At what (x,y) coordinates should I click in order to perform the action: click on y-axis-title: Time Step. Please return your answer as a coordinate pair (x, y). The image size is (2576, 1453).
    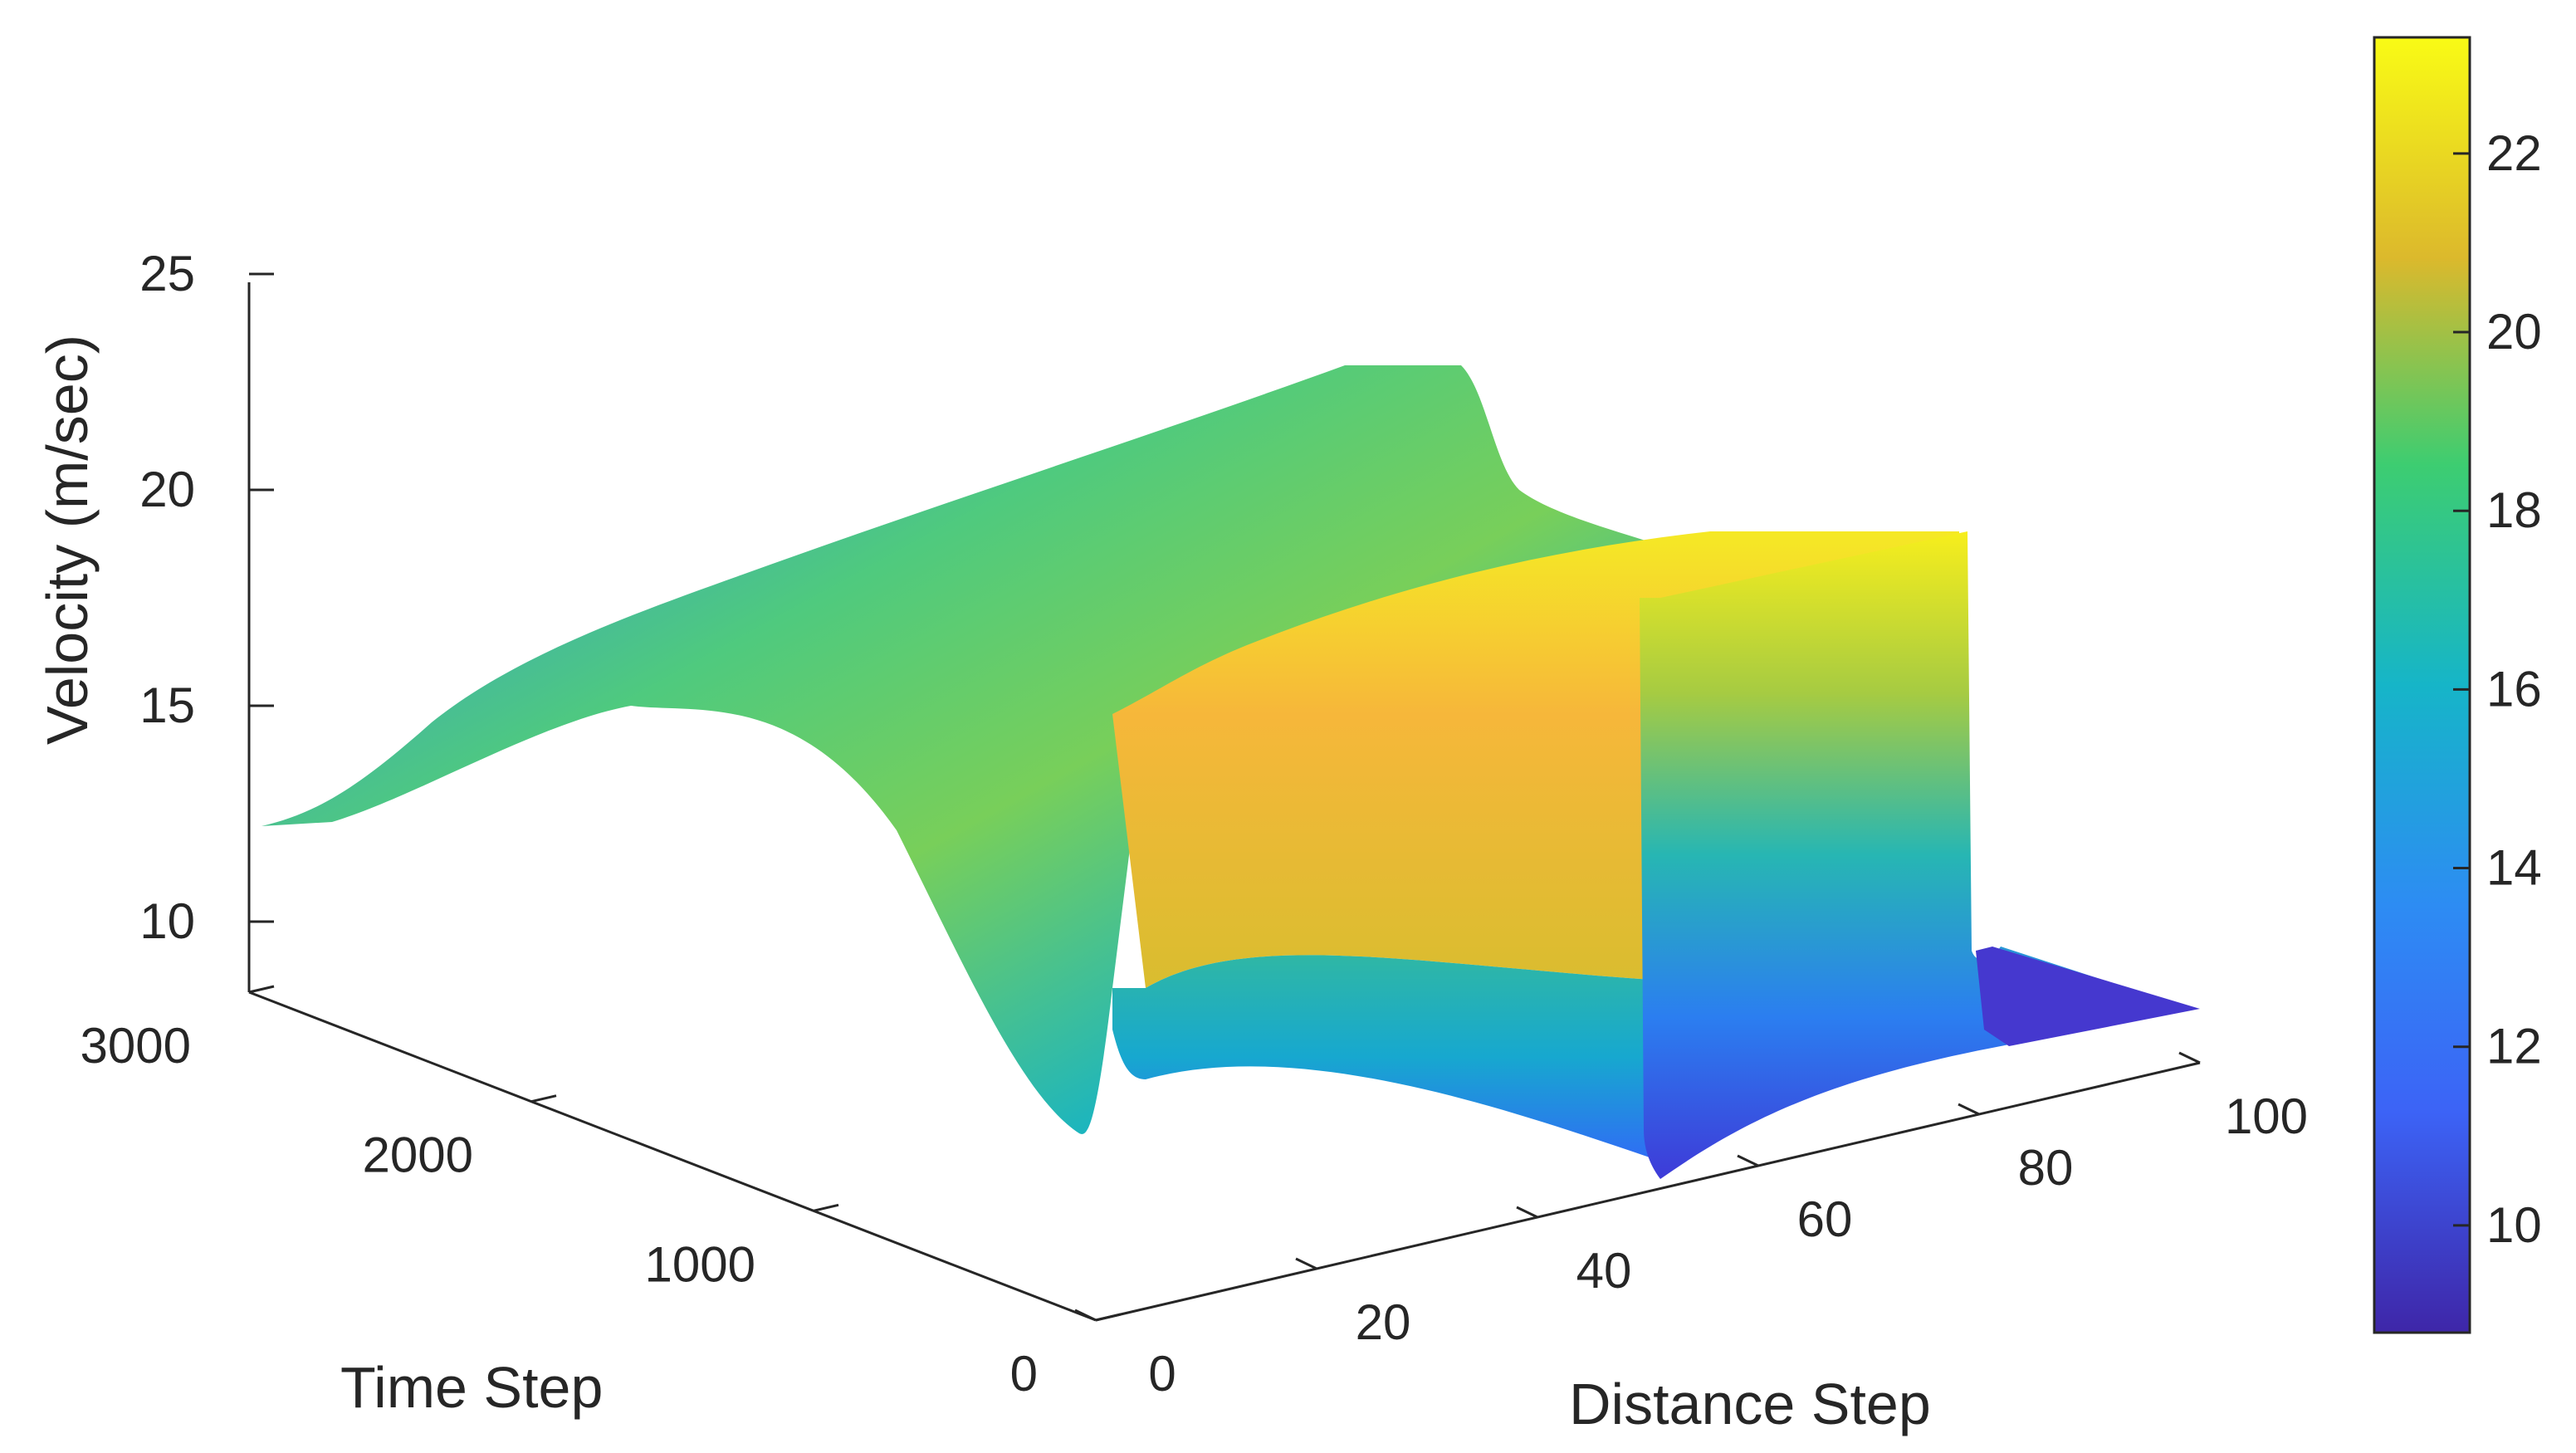
    Looking at the image, I should click on (471, 1388).